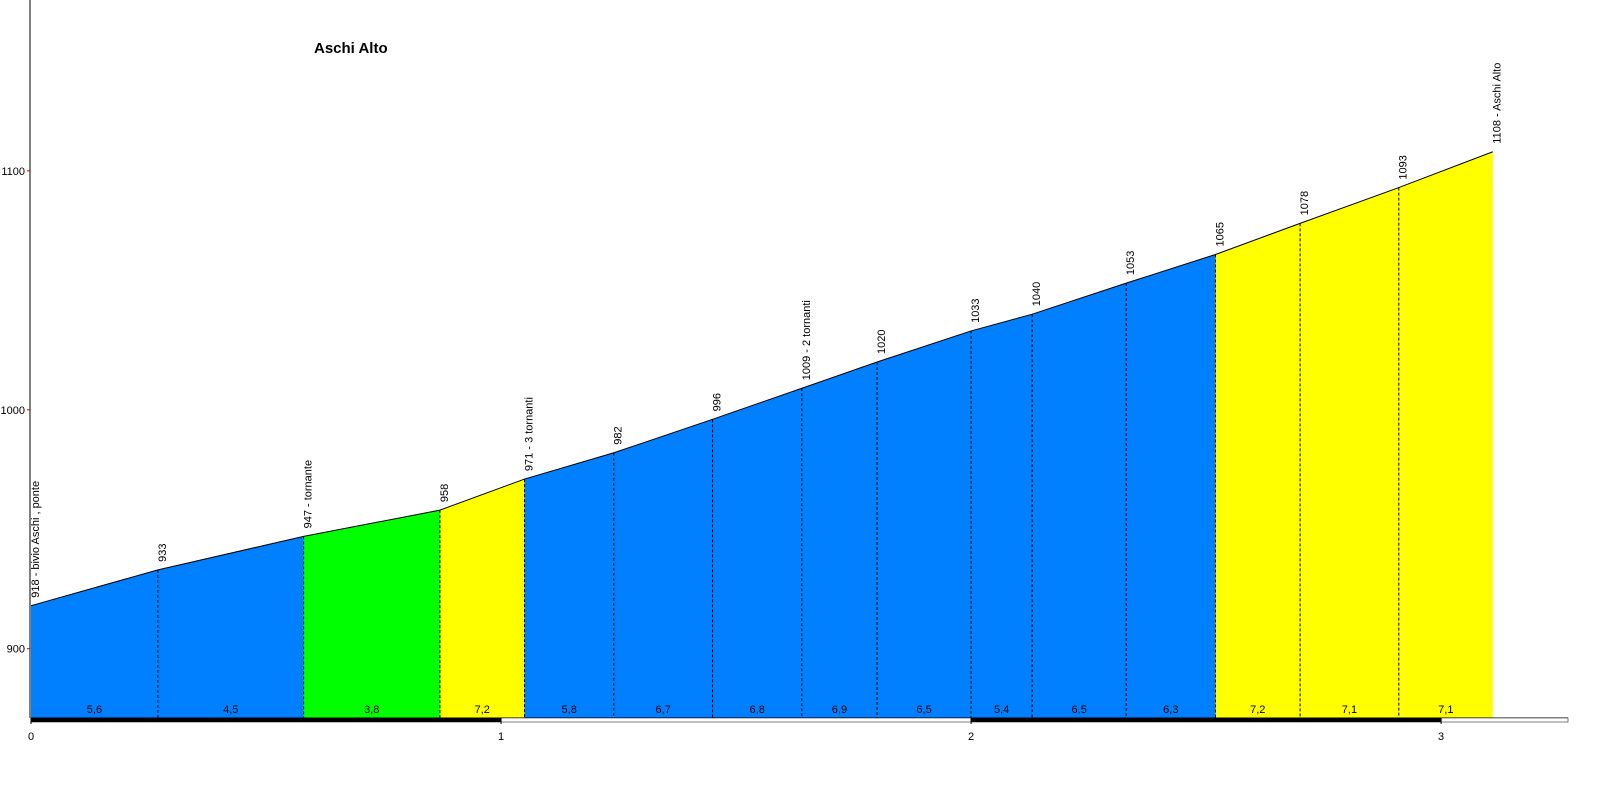 This screenshot has width=1599, height=801. I want to click on gradient-label: 5,8, so click(569, 710).